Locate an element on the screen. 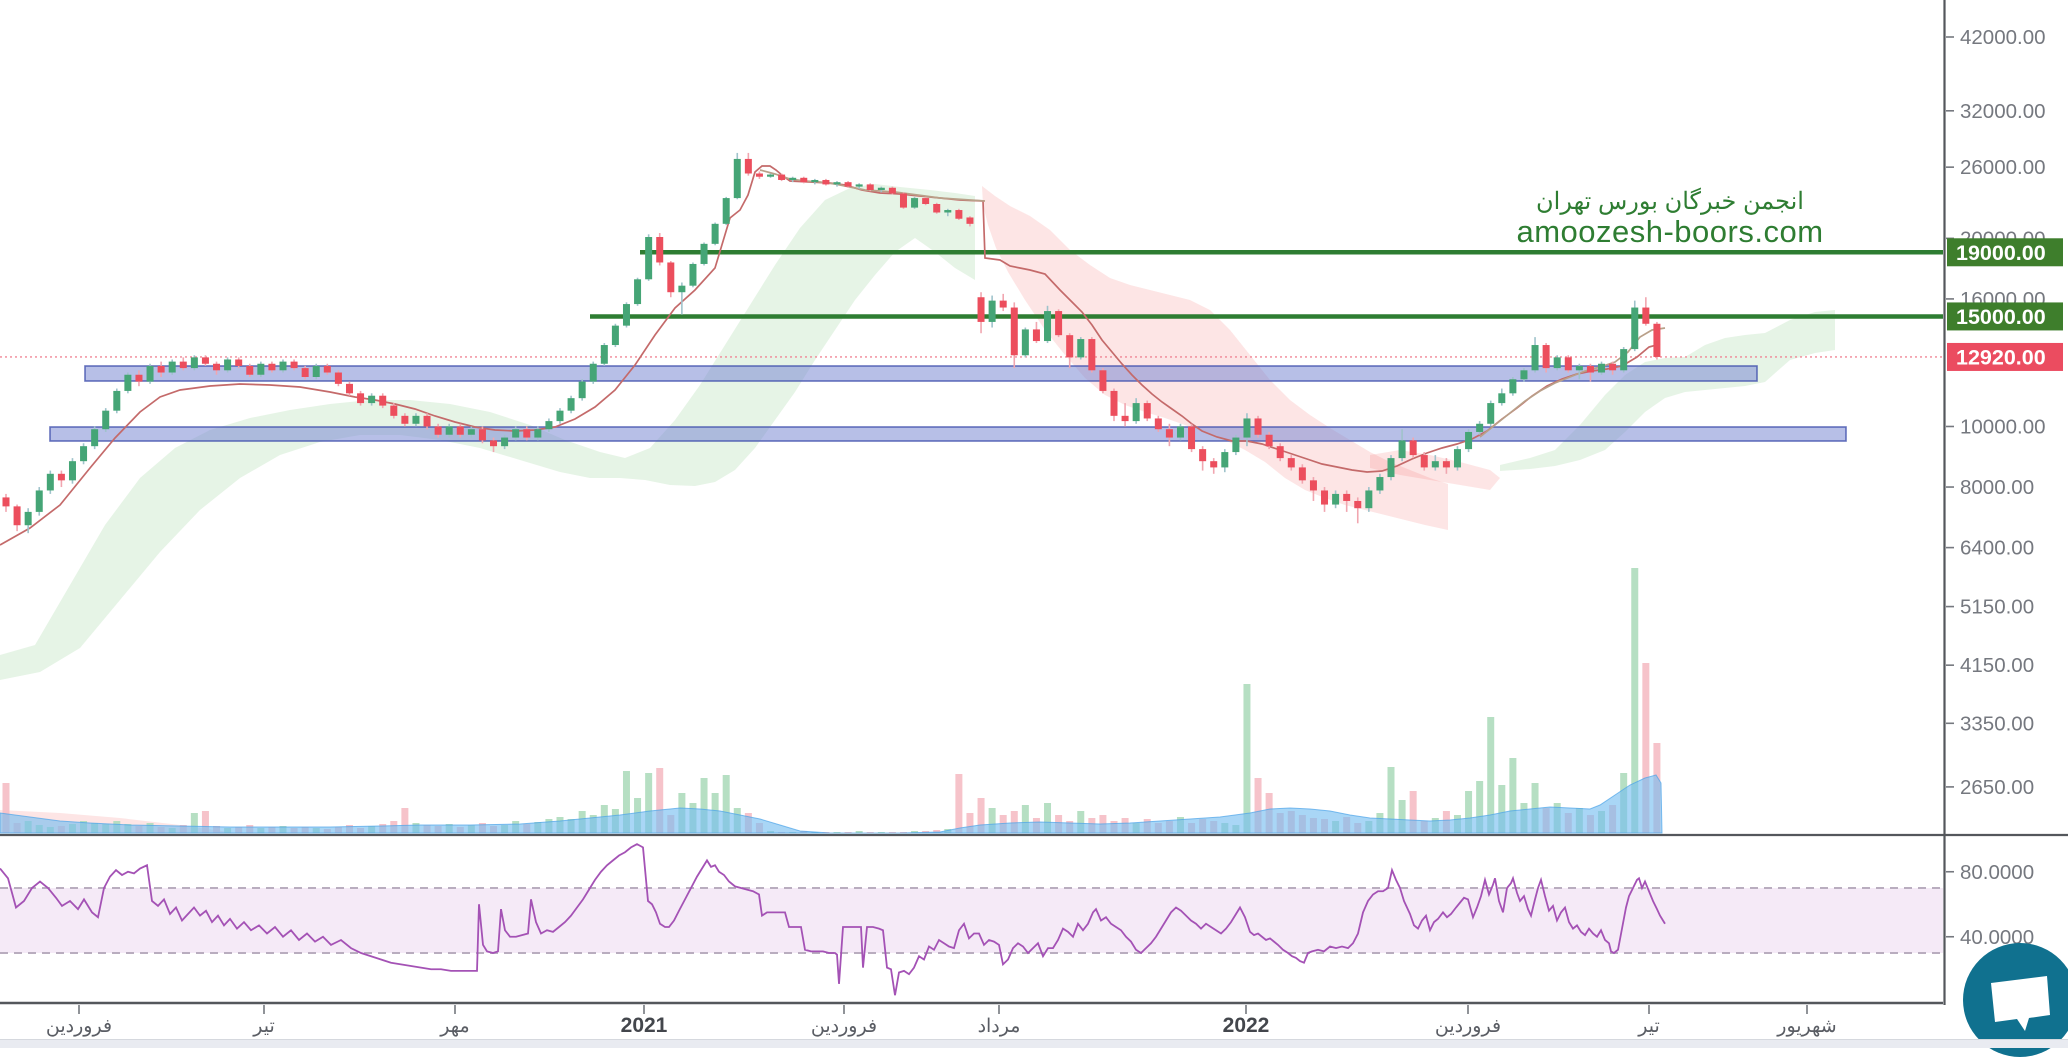  ichimoku-cloud is located at coordinates (1215, 358).